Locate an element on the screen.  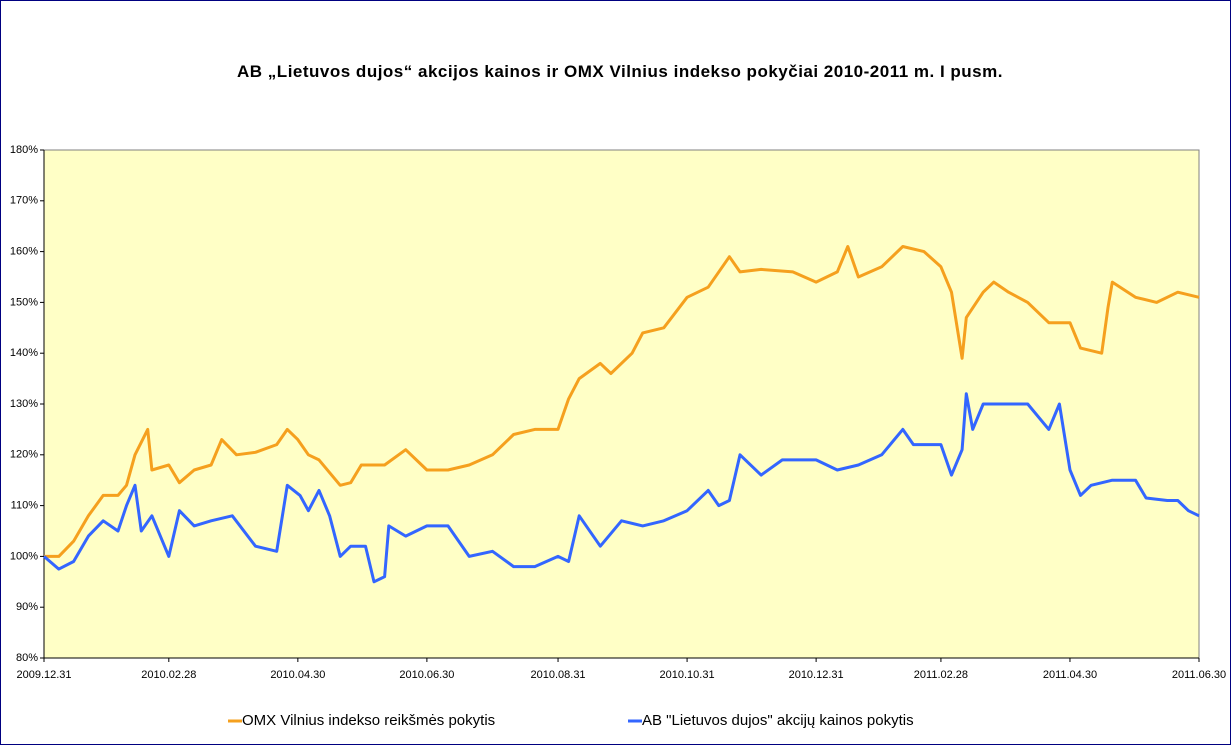
x-tick-label: 2011.02.28 is located at coordinates (941, 675).